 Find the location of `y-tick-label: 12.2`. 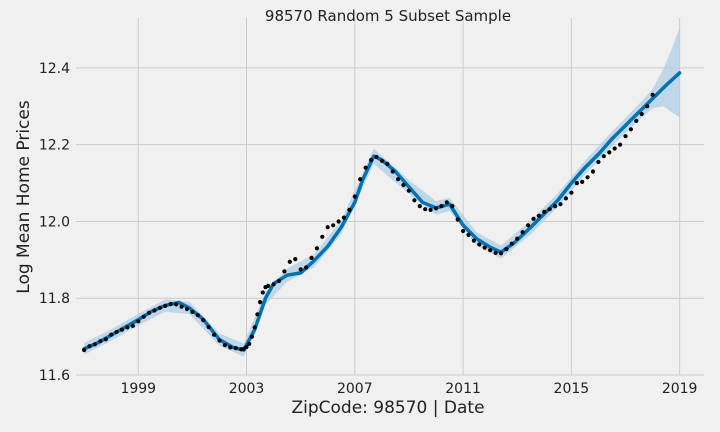

y-tick-label: 12.2 is located at coordinates (54, 146).